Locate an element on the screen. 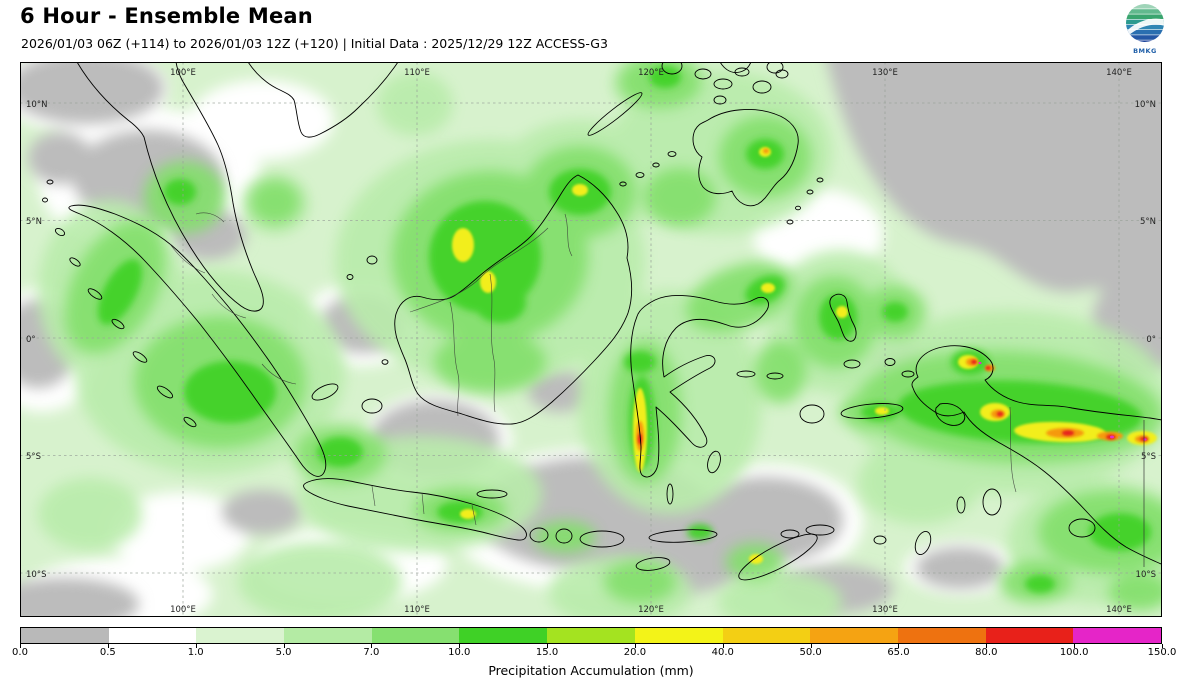  colorbar-tick-label: 0.0 is located at coordinates (20, 652).